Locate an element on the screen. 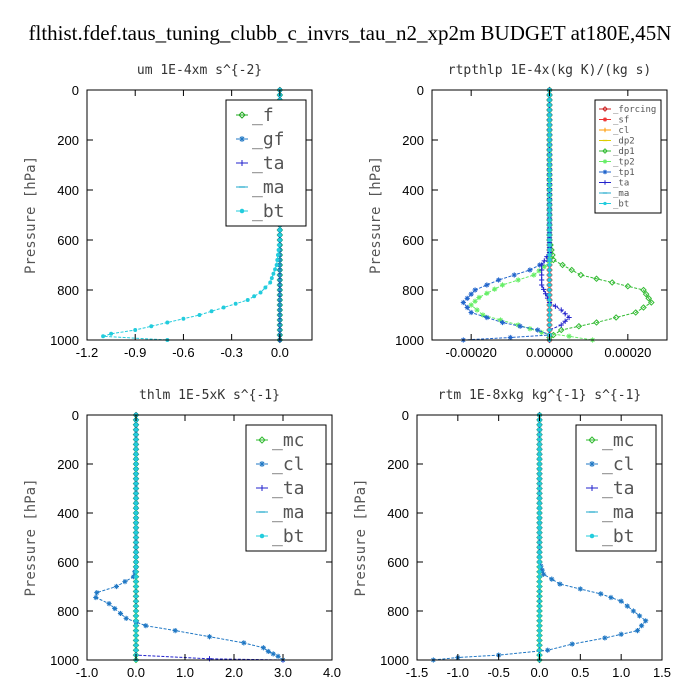  legend-label: _mc is located at coordinates (288, 440).